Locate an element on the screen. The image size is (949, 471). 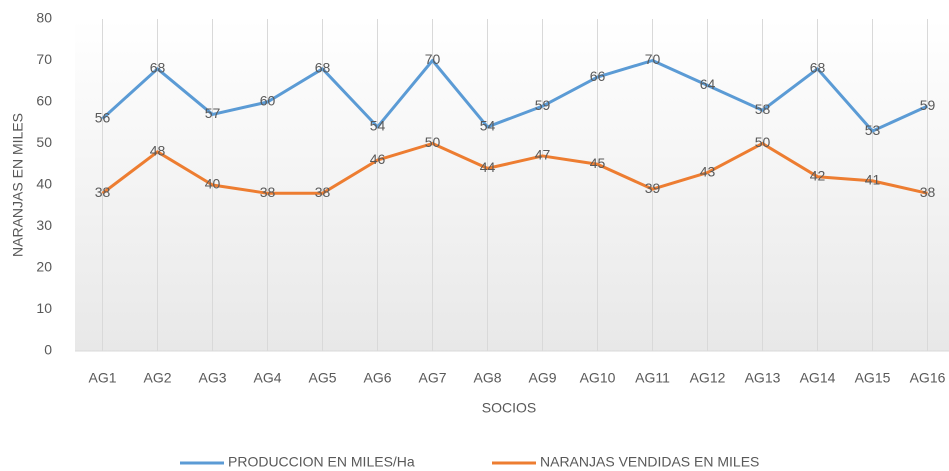
data-label: 44 is located at coordinates (488, 167).